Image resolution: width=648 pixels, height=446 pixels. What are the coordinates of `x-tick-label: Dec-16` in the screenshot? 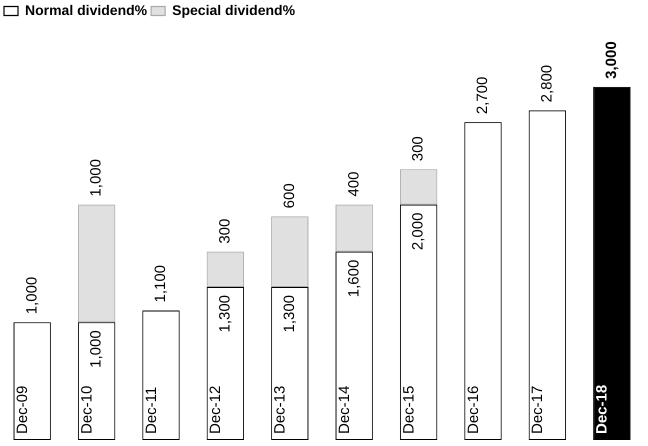 It's located at (473, 410).